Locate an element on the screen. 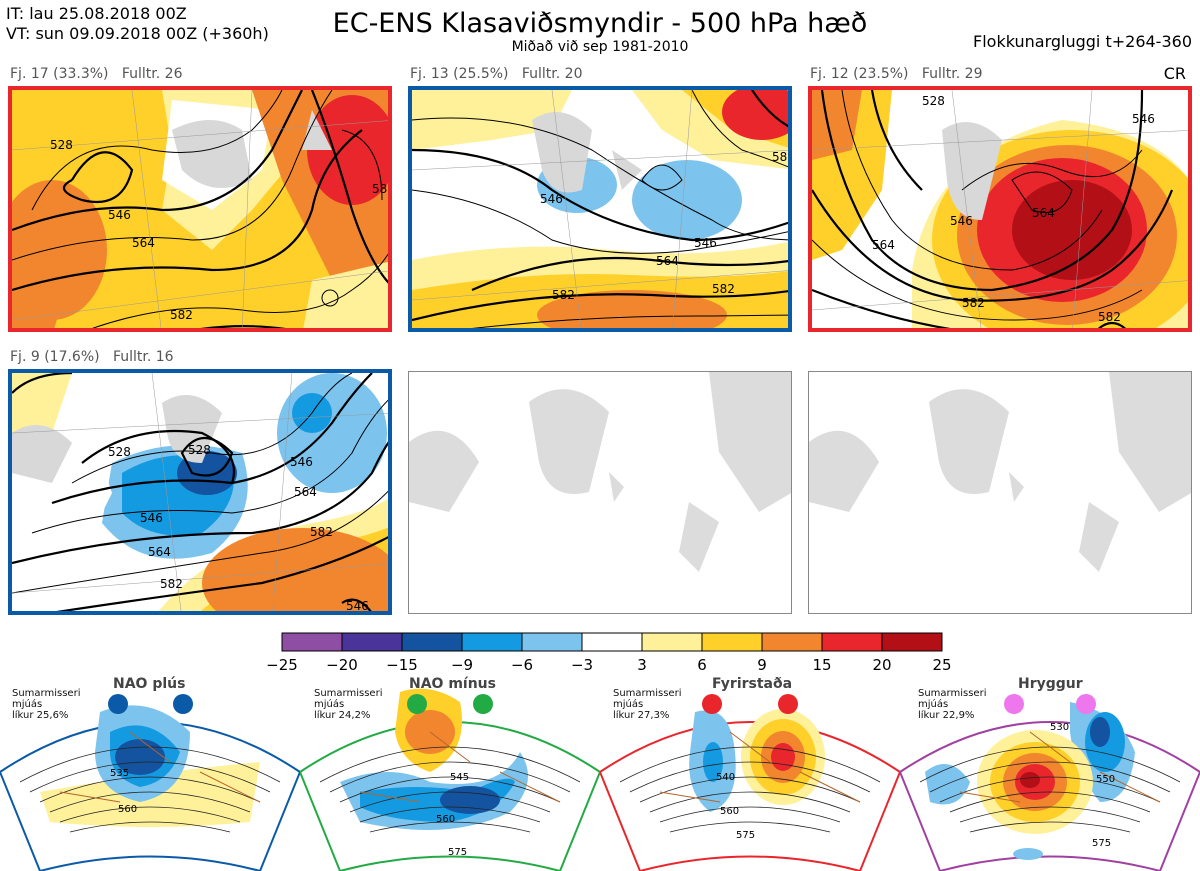  colorbar-tick-label: 25 is located at coordinates (942, 665).